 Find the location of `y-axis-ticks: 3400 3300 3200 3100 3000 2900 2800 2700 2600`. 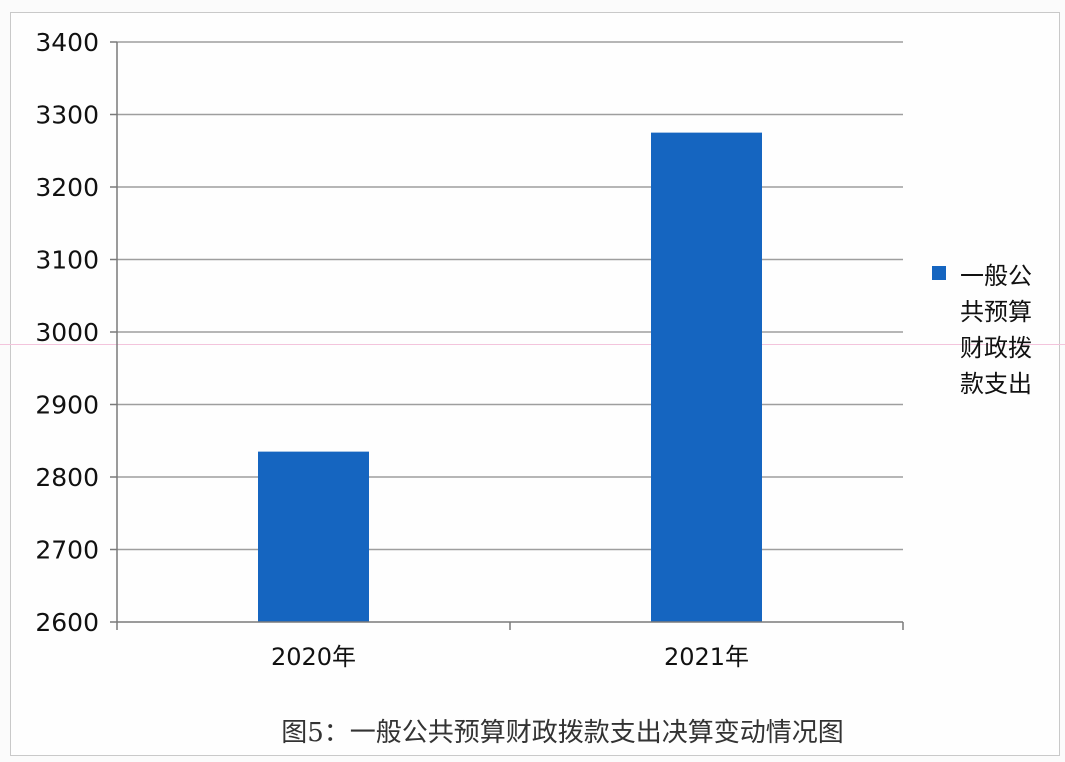

y-axis-ticks: 3400 3300 3200 3100 3000 2900 2800 2700 2600 is located at coordinates (76, 332).